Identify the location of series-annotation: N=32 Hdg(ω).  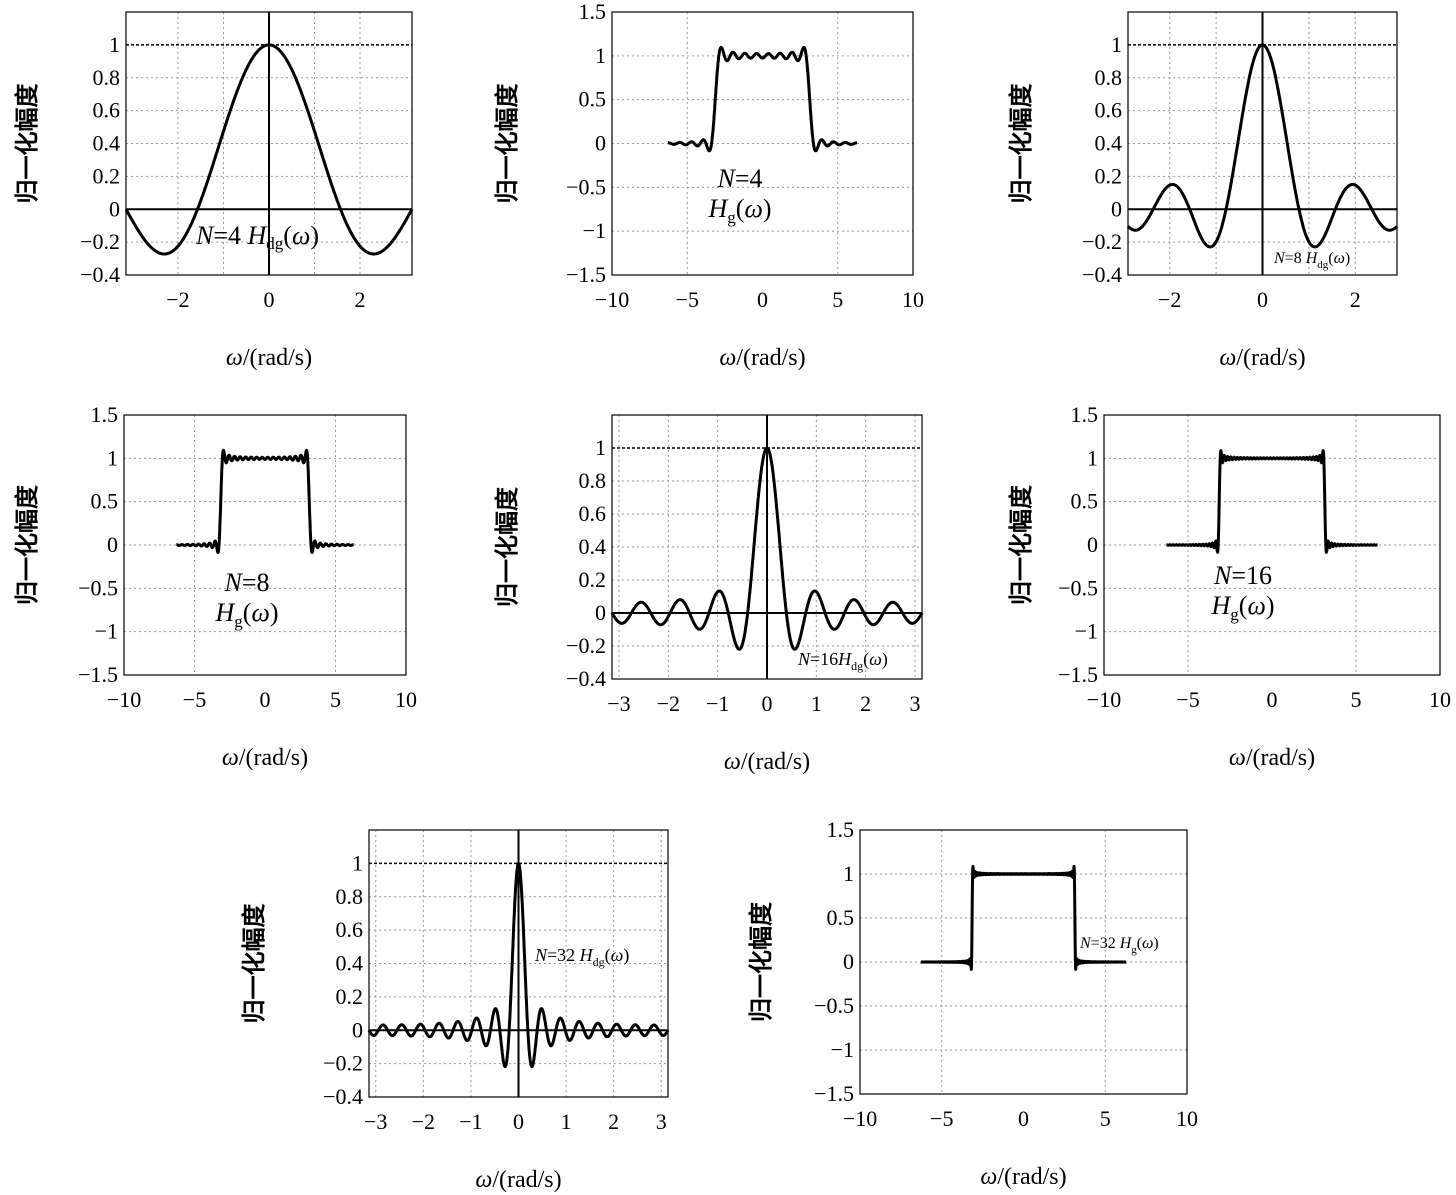
(581, 957).